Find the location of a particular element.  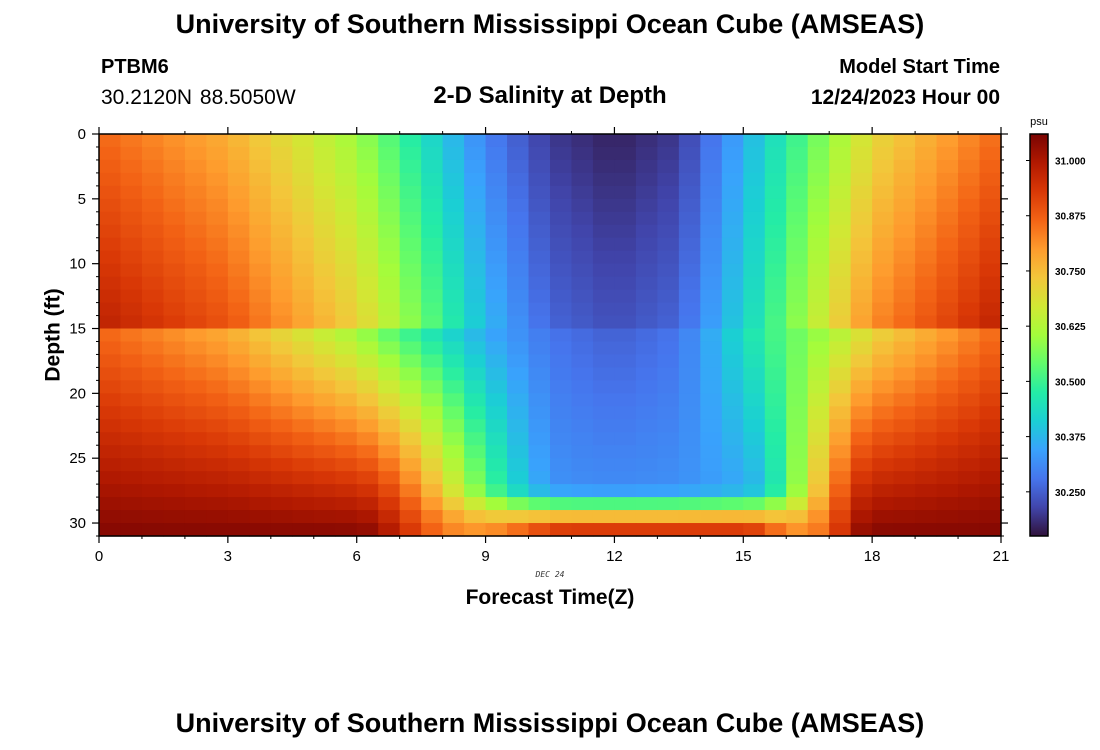

x-tick-label: 21 is located at coordinates (1001, 556).